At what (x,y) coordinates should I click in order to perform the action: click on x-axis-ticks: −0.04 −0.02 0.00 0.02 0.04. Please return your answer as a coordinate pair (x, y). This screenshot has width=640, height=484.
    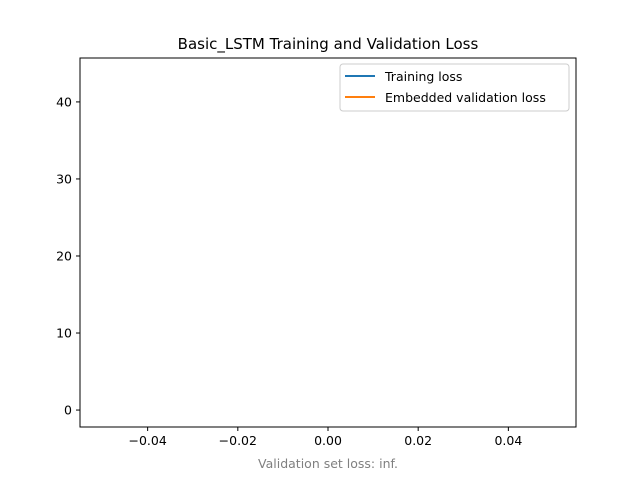
    Looking at the image, I should click on (325, 437).